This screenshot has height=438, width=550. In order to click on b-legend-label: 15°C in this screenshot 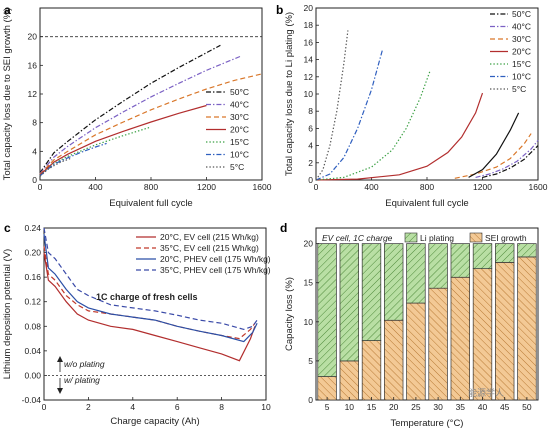, I will do `click(521, 64)`.